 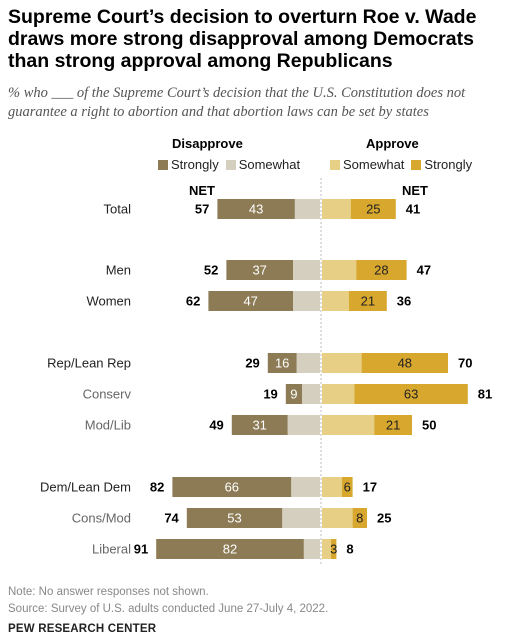 I want to click on label-disapprove-net: 19, so click(x=270, y=394).